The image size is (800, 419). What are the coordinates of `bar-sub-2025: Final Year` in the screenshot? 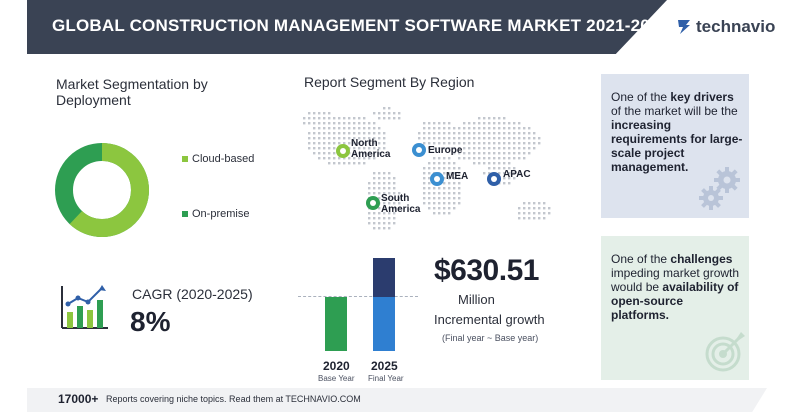 It's located at (386, 378).